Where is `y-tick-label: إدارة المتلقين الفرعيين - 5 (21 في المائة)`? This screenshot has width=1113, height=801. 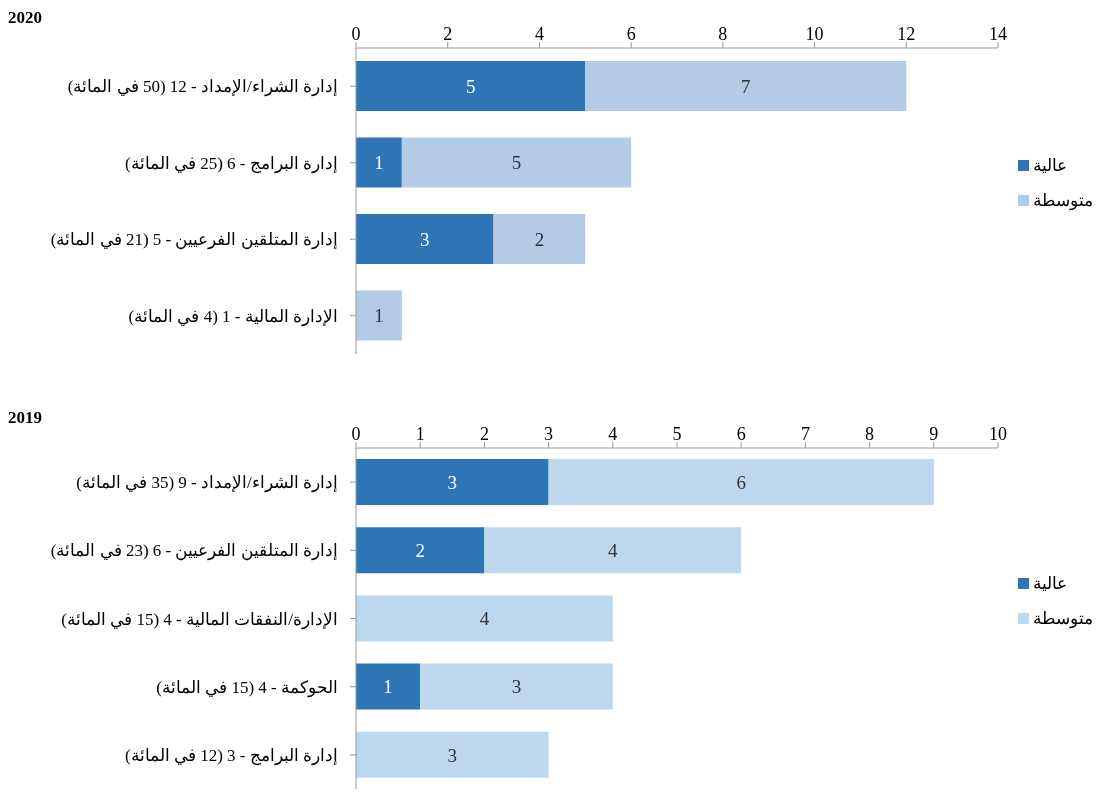 y-tick-label: إدارة المتلقين الفرعيين - 5 (21 في المائة) is located at coordinates (194, 240).